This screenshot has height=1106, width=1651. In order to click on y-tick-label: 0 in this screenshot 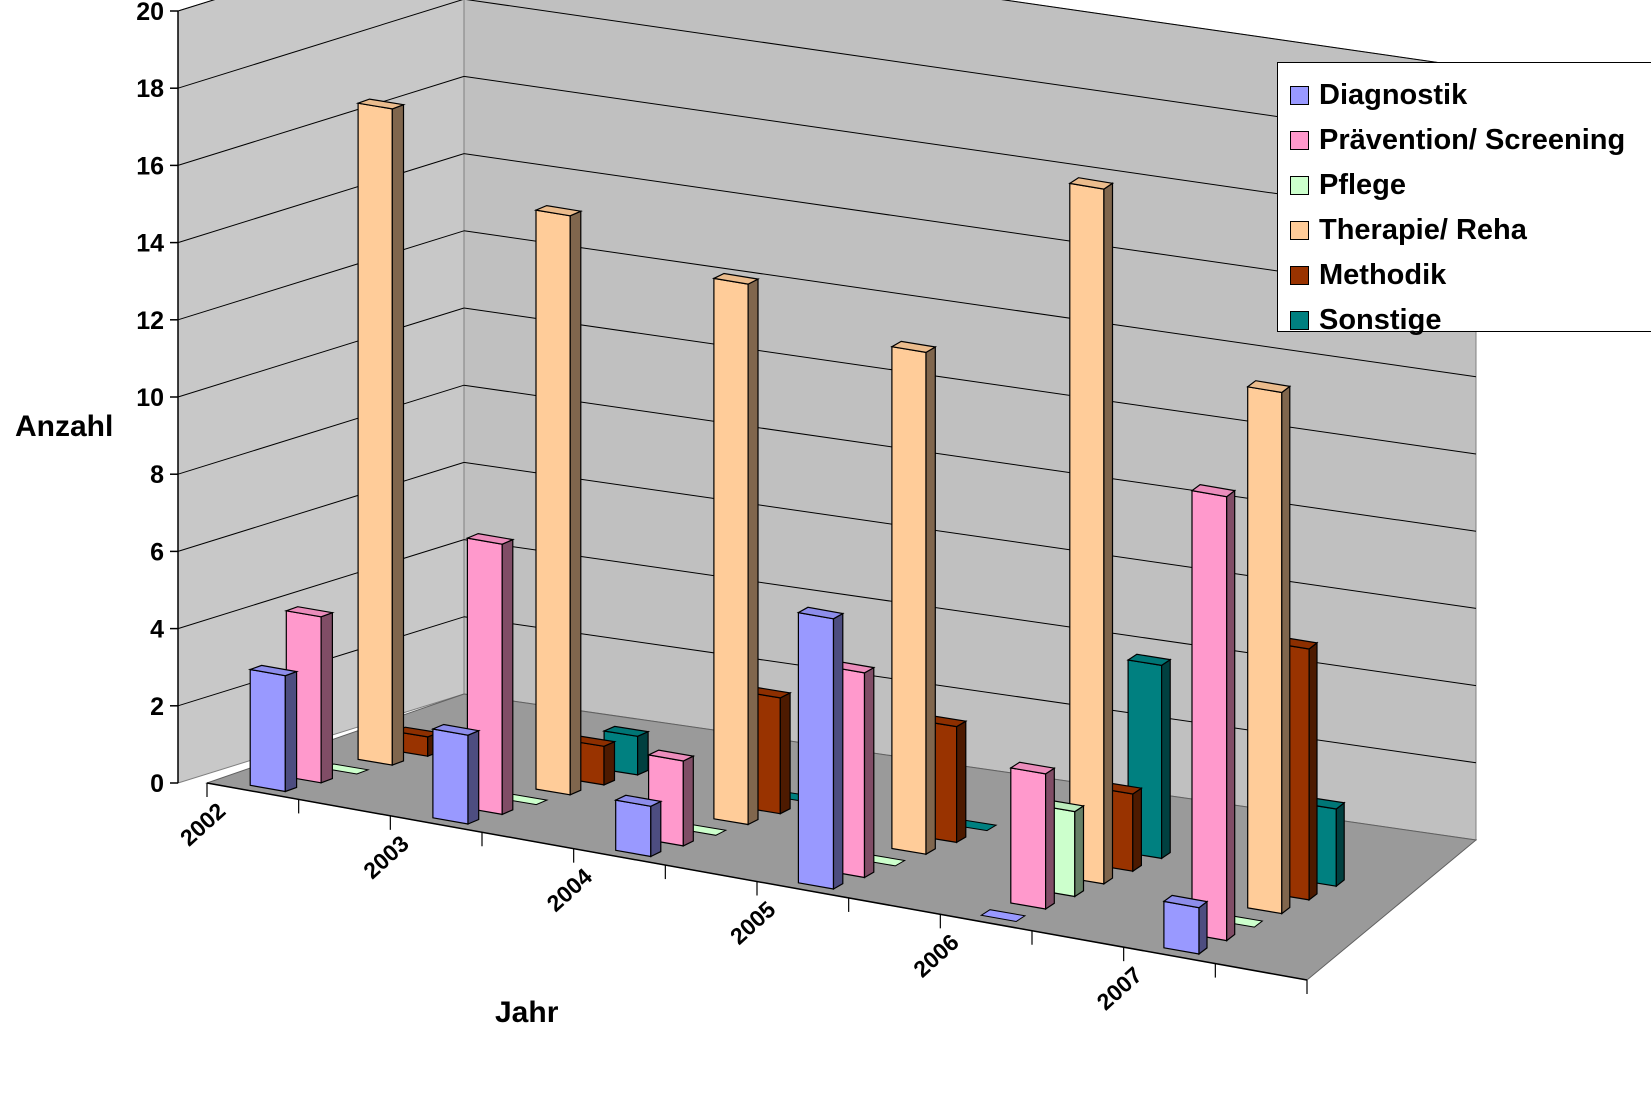, I will do `click(157, 784)`.